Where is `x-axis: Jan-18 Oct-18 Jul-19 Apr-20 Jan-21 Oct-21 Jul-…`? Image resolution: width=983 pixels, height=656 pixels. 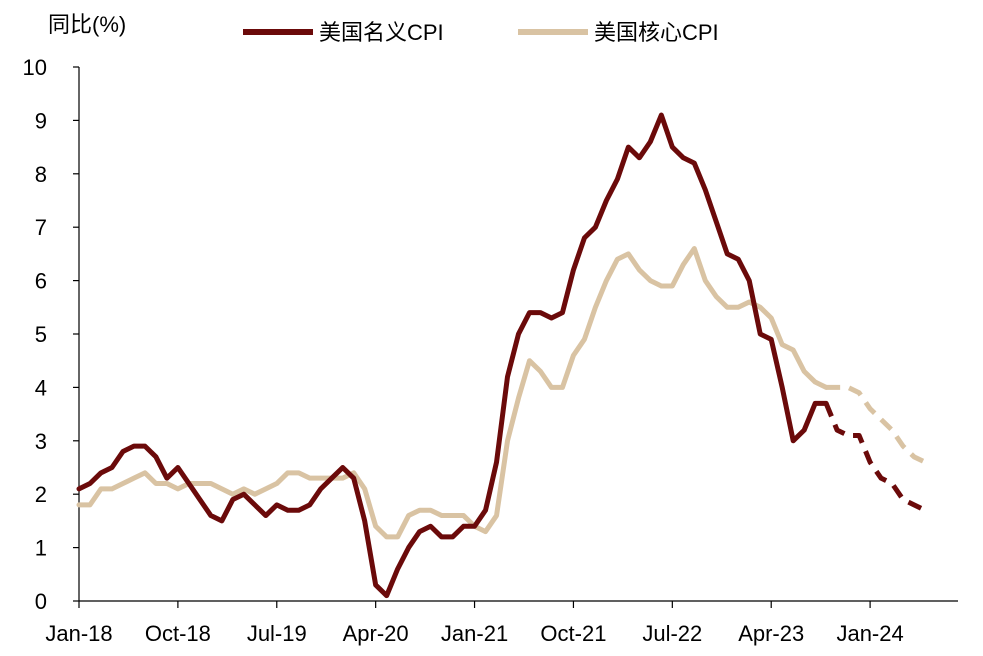 x-axis: Jan-18 Oct-18 Jul-19 Apr-20 Jan-21 Oct-21 Jul-… is located at coordinates (501, 623).